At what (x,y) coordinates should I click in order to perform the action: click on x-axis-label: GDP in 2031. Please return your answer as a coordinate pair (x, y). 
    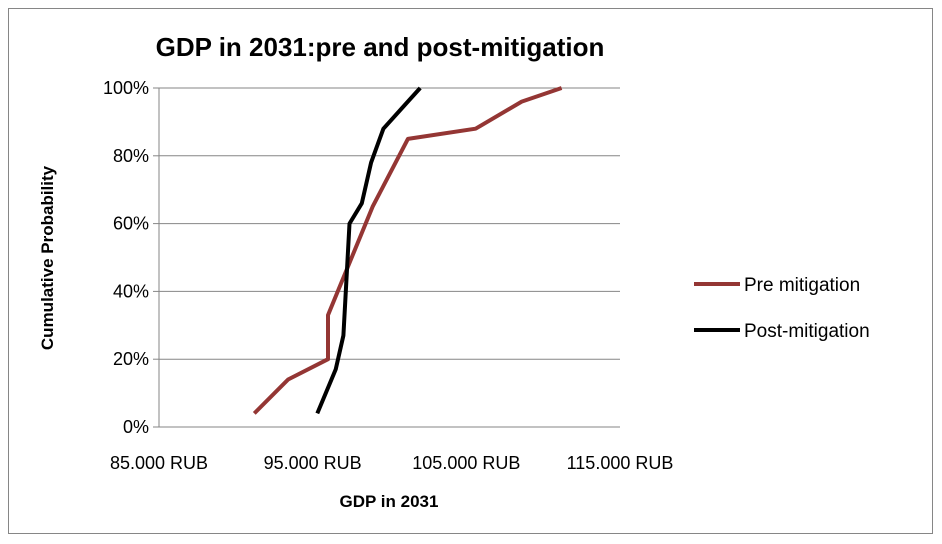
    Looking at the image, I should click on (389, 501).